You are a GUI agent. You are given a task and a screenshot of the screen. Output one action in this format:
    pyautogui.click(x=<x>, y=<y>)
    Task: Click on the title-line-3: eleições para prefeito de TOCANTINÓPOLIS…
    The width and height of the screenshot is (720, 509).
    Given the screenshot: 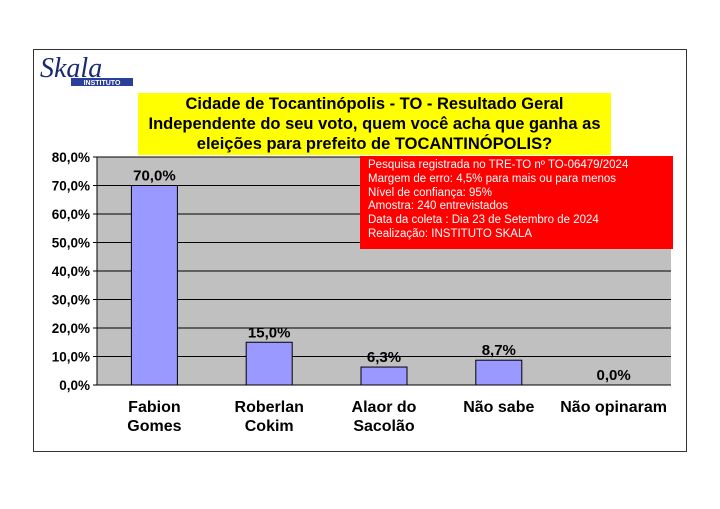 What is the action you would take?
    pyautogui.click(x=374, y=144)
    